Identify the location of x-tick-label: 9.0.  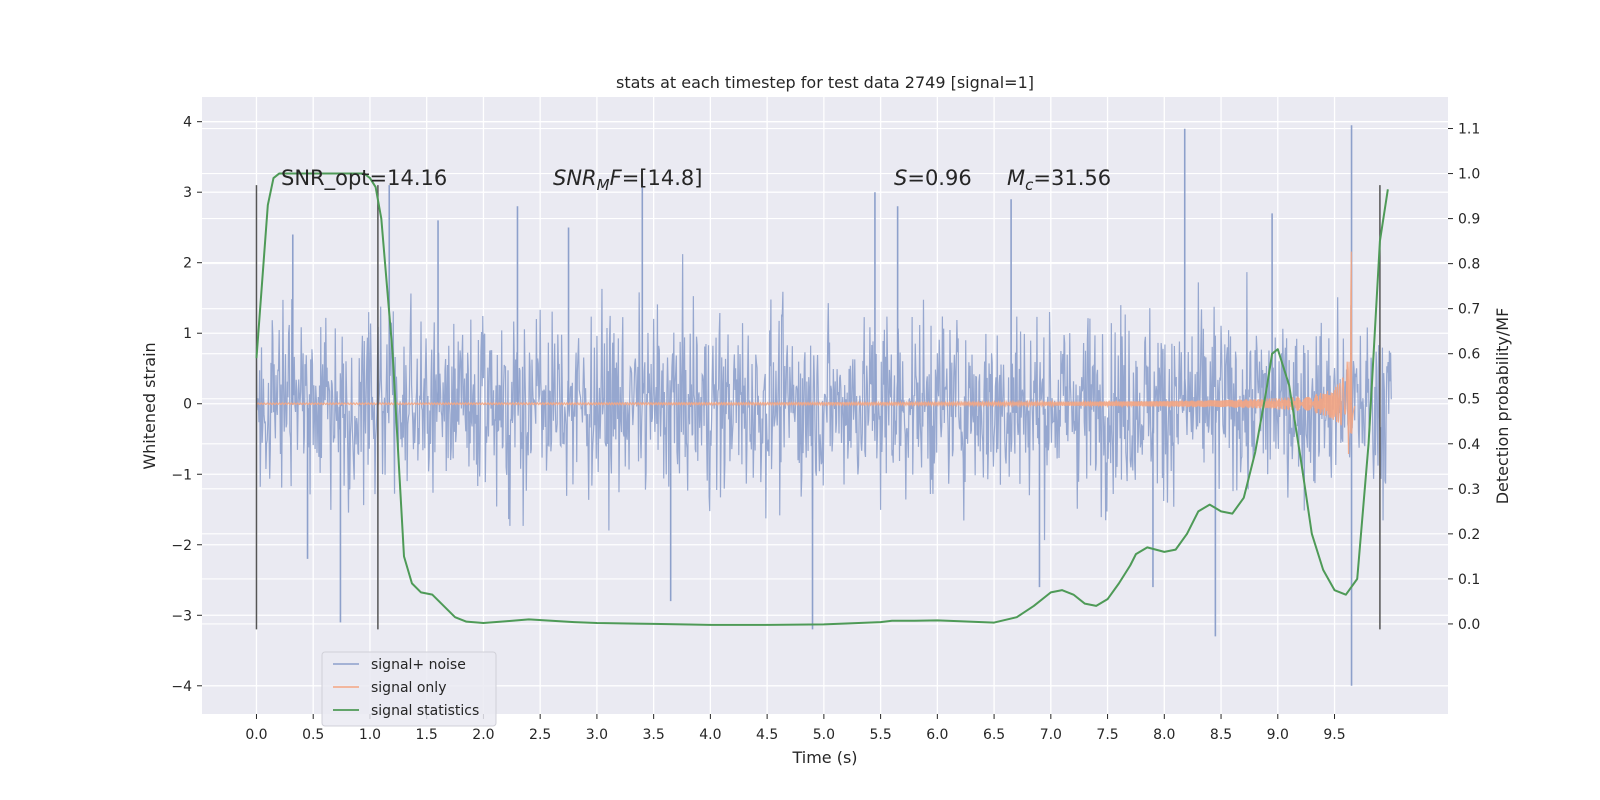
(1278, 735).